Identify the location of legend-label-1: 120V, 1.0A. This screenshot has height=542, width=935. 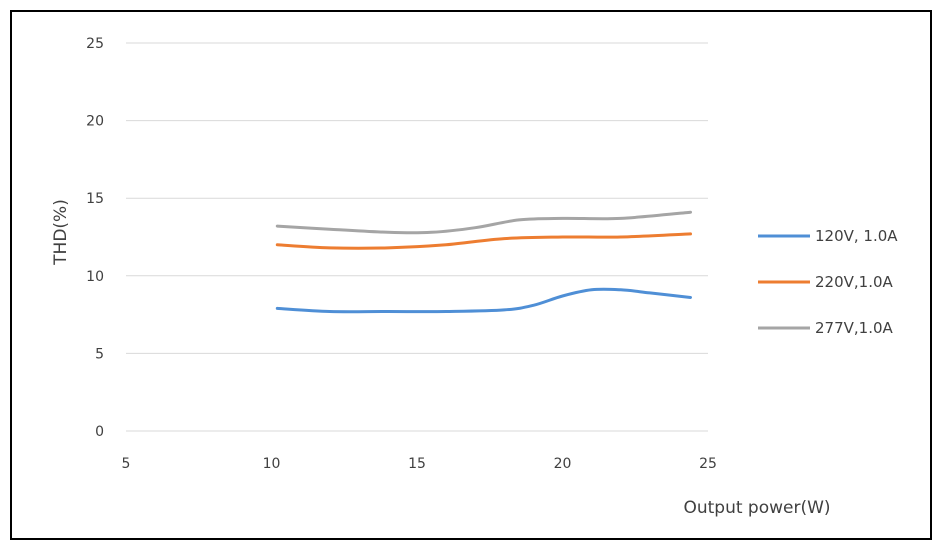
(856, 236).